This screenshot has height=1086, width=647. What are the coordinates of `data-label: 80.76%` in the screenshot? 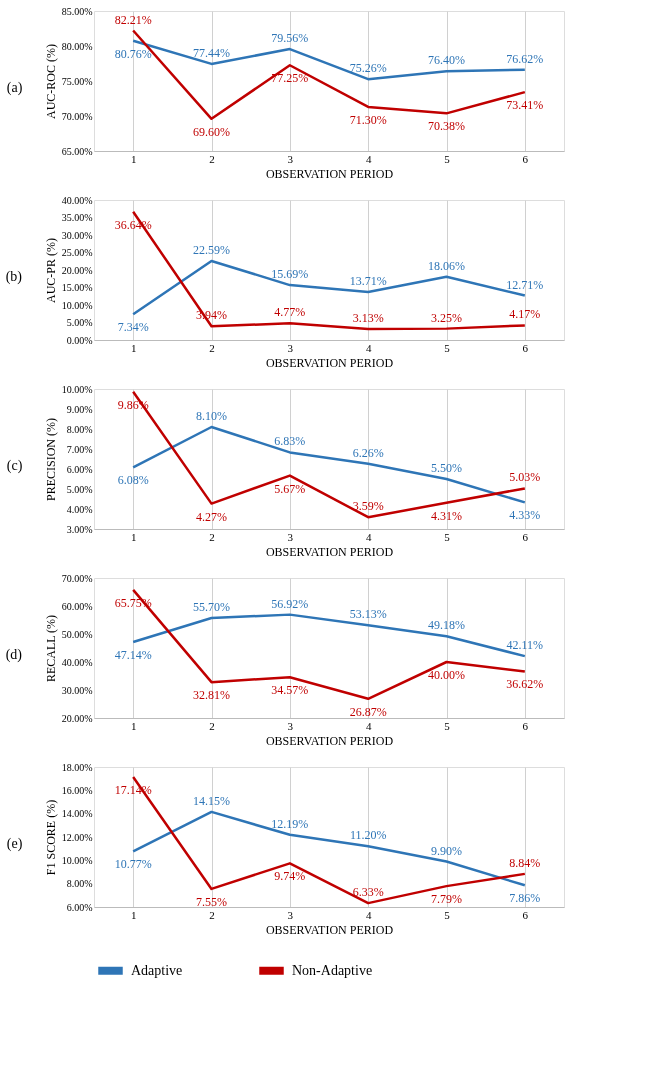 It's located at (133, 53).